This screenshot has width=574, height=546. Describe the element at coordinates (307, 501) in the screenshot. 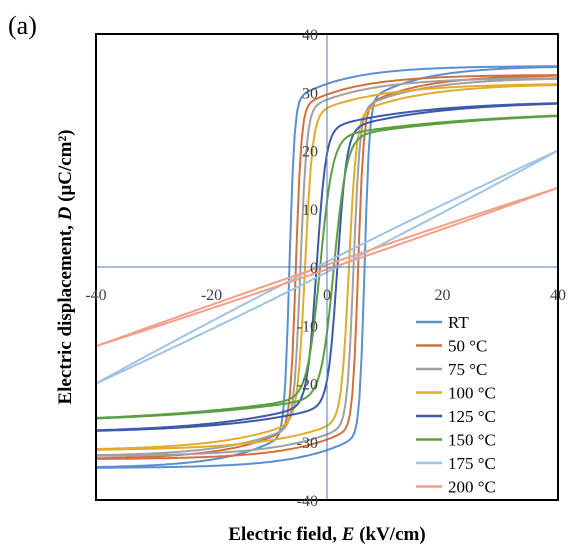

I see `y-tick-label: -40` at that location.